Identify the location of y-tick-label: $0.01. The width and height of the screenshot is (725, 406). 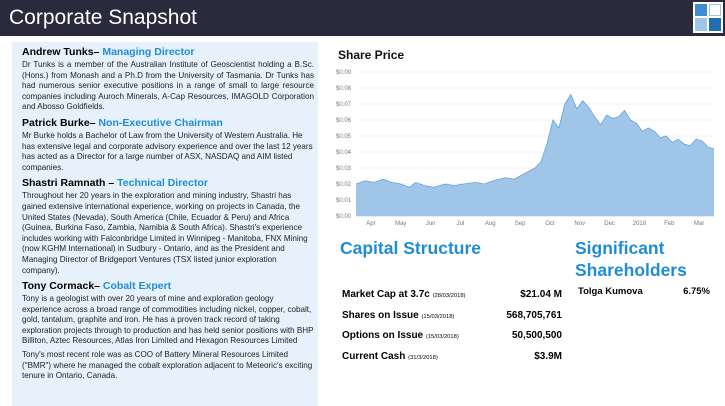
(344, 201).